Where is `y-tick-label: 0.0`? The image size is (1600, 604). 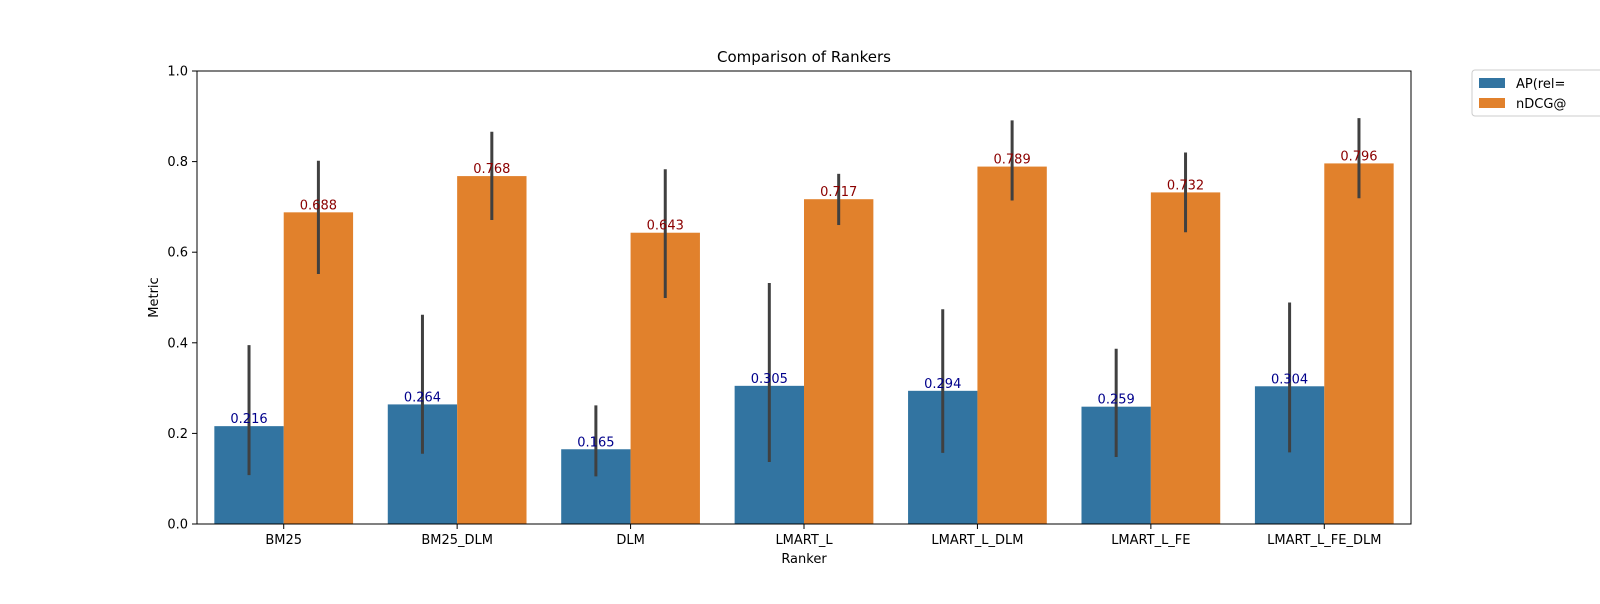 y-tick-label: 0.0 is located at coordinates (177, 525).